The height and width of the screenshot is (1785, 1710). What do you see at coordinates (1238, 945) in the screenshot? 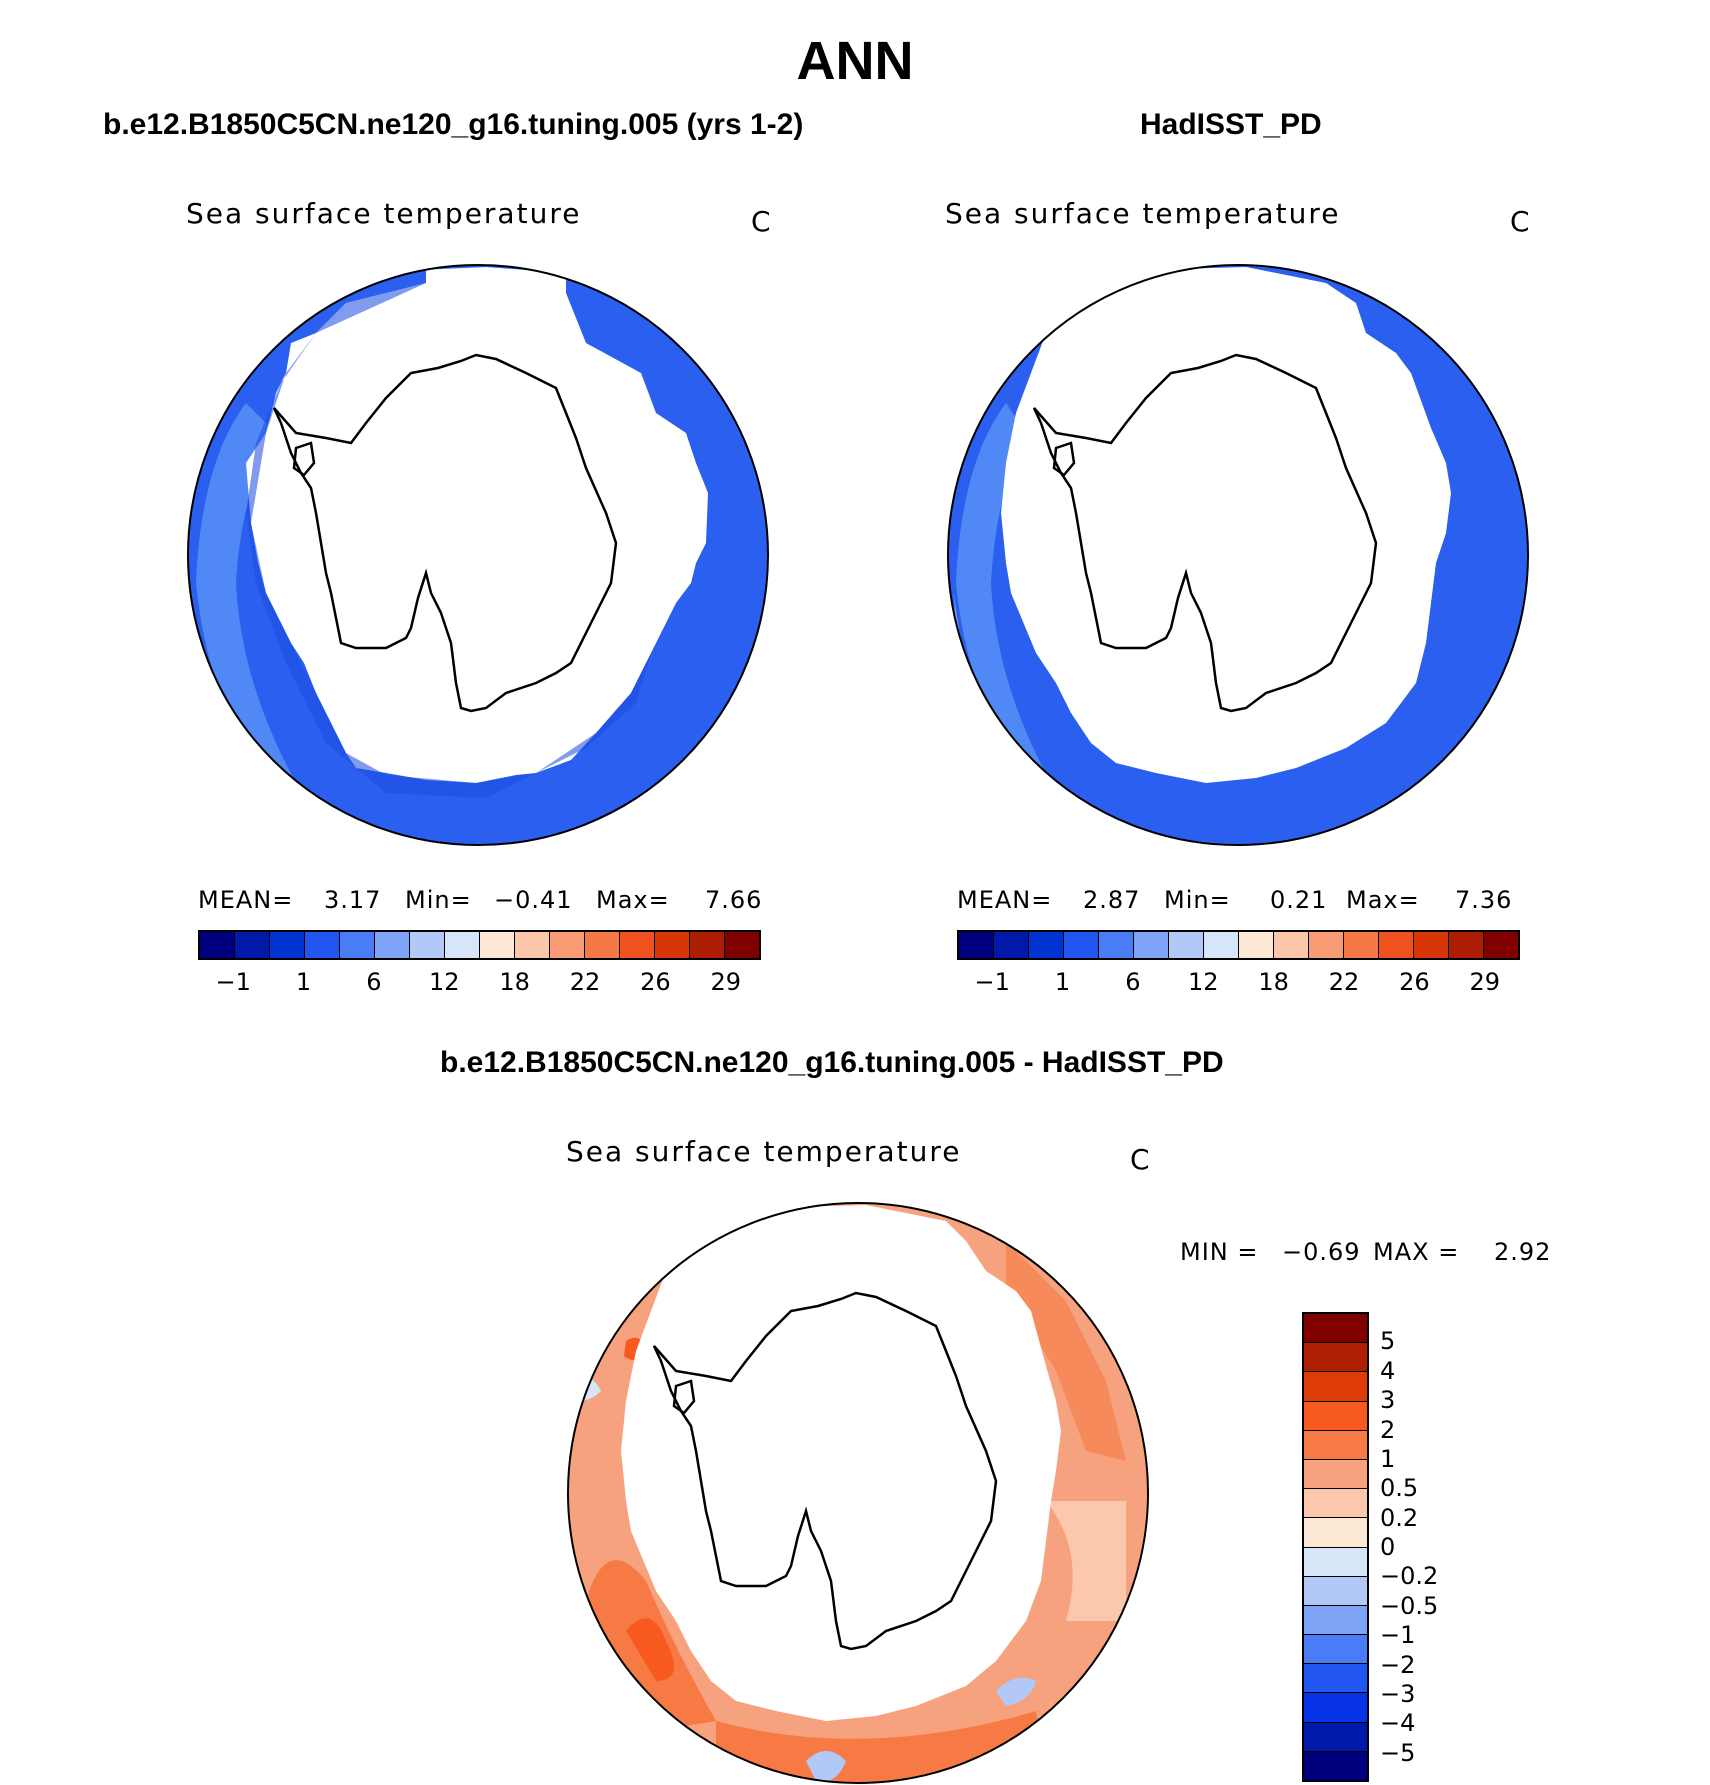
I see `obs-colorbar` at bounding box center [1238, 945].